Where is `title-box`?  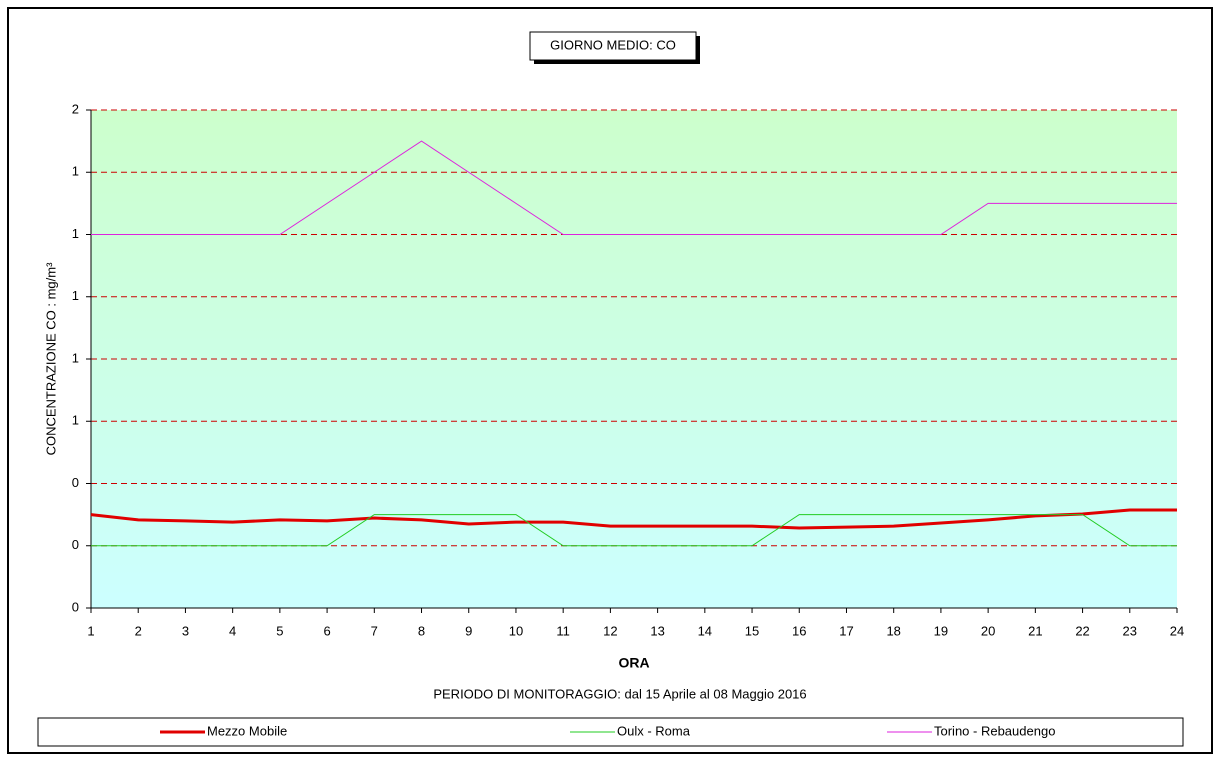 title-box is located at coordinates (613, 46).